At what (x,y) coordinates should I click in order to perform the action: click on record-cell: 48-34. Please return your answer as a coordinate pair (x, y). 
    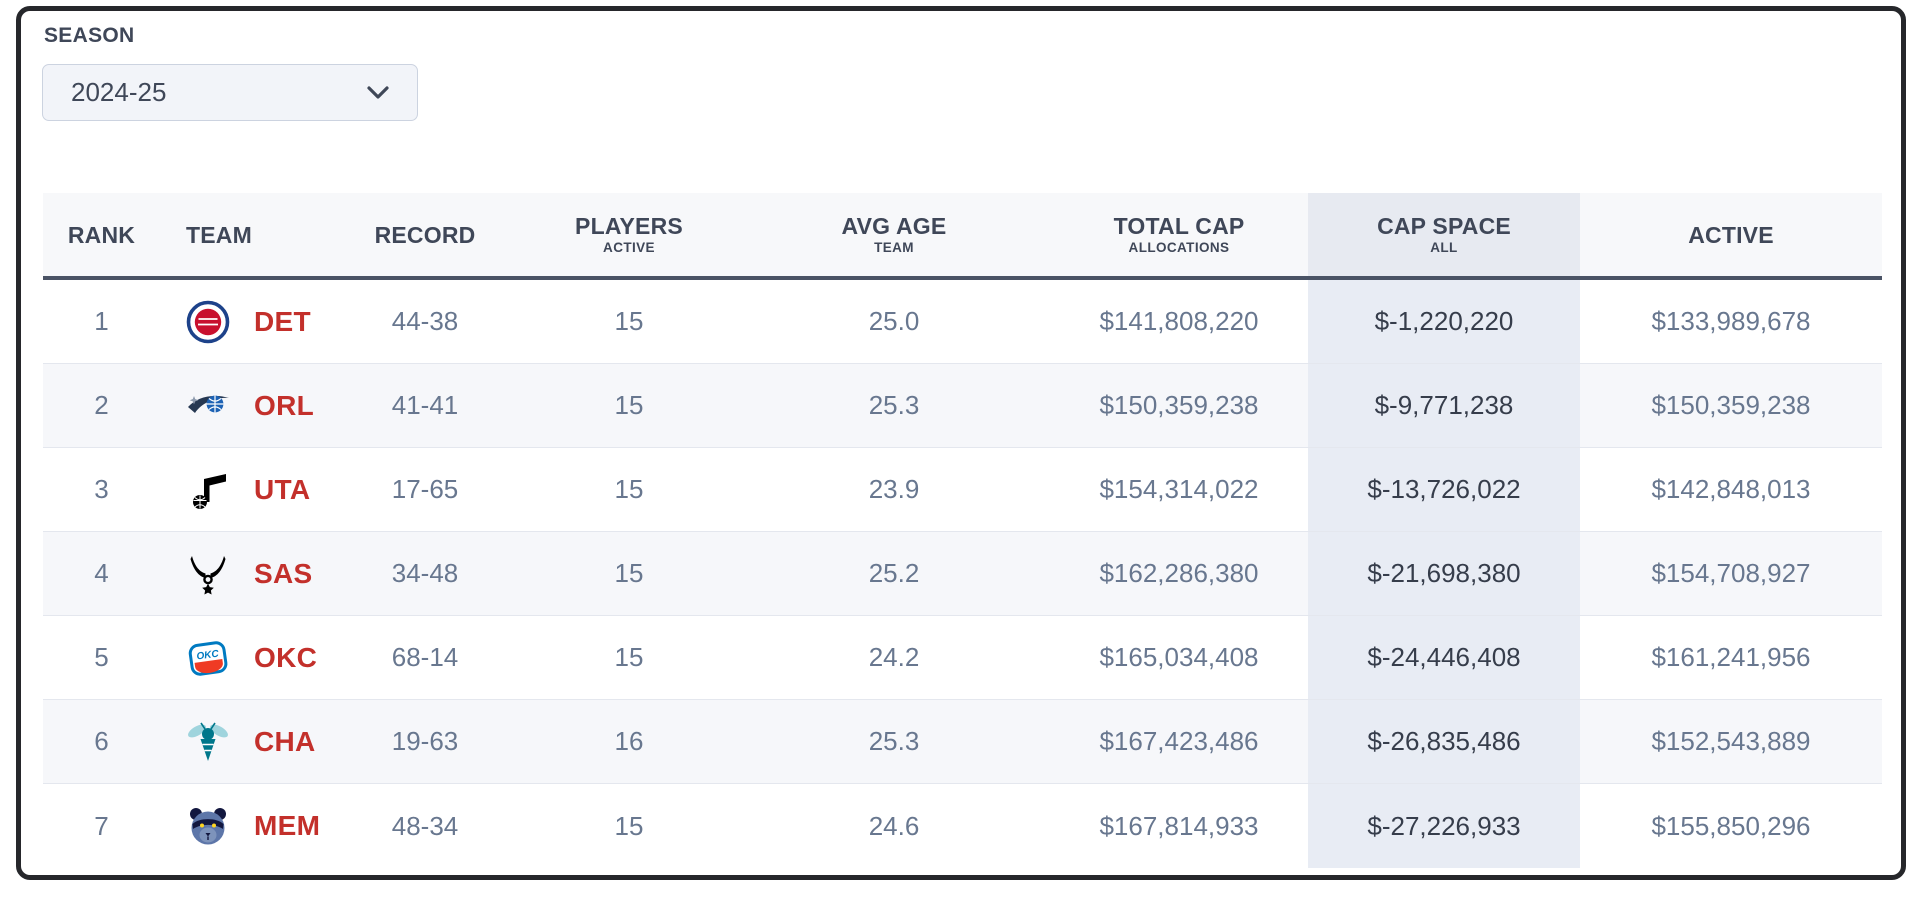
    Looking at the image, I should click on (425, 825).